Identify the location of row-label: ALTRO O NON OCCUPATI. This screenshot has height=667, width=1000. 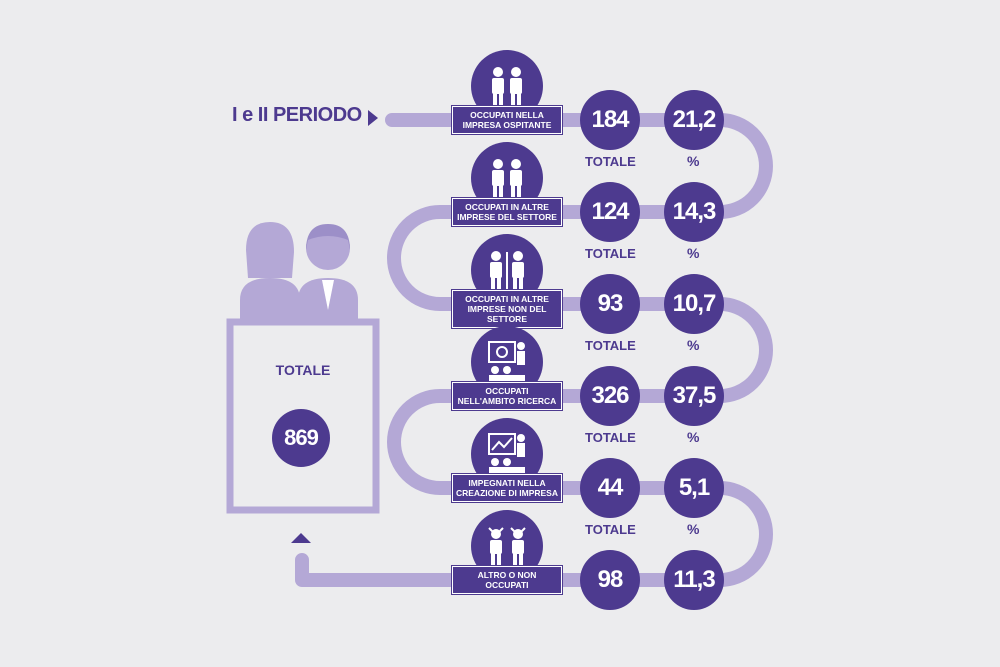
(507, 580).